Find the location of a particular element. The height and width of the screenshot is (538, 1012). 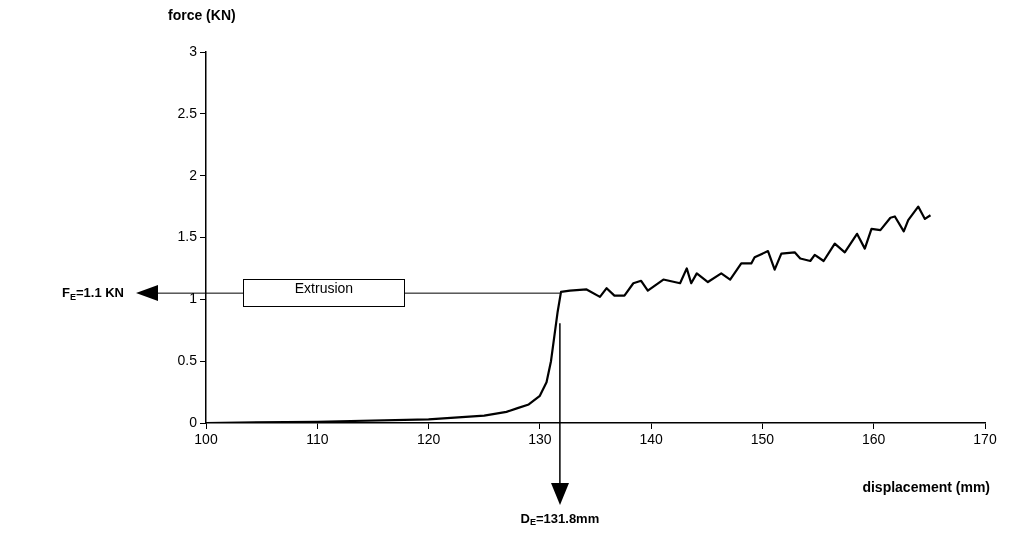

y-tick-label: 3 is located at coordinates (193, 50).